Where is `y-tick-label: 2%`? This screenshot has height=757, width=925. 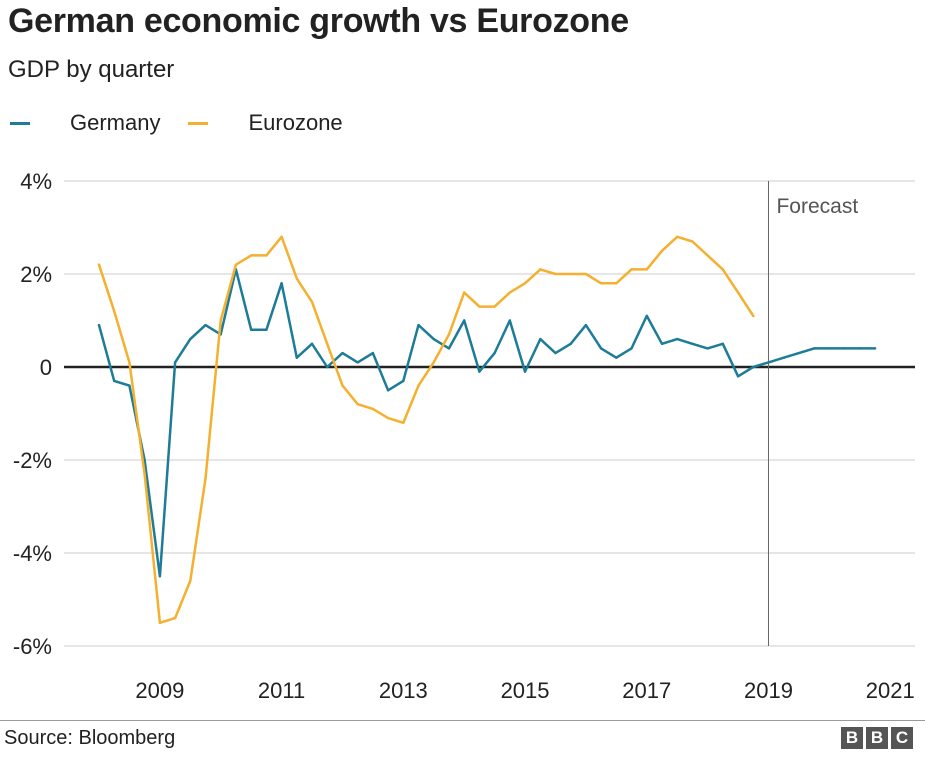
y-tick-label: 2% is located at coordinates (36, 274).